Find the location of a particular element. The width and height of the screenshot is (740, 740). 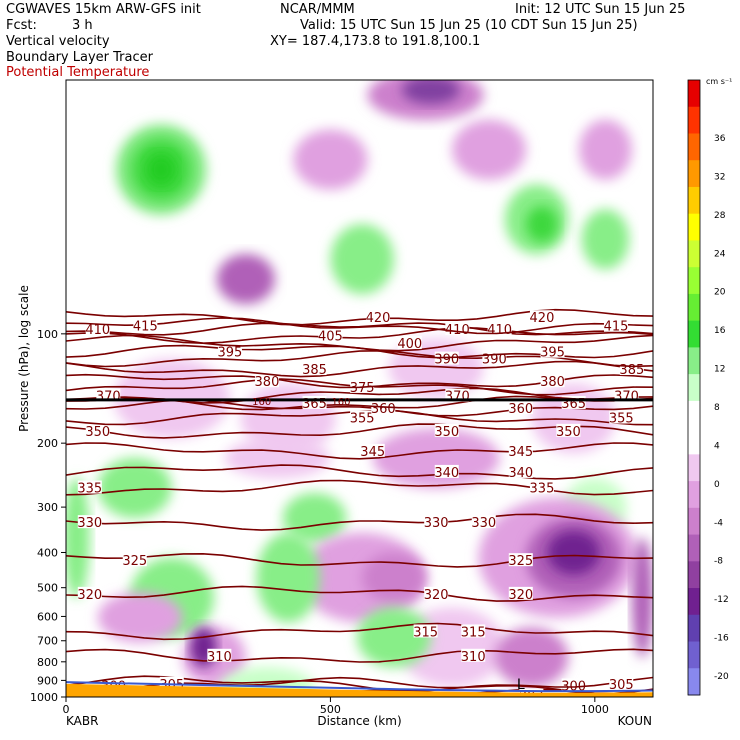

theta-label: 415 is located at coordinates (145, 327).